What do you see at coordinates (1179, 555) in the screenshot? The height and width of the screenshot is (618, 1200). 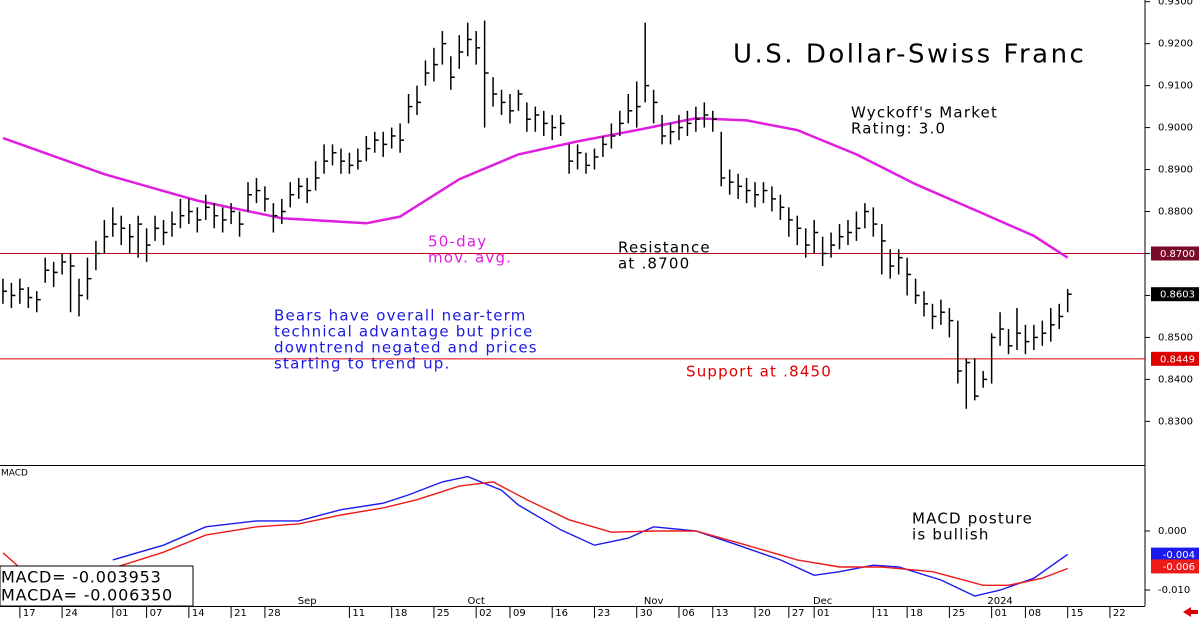 I see `price-tag-label: -0.004` at bounding box center [1179, 555].